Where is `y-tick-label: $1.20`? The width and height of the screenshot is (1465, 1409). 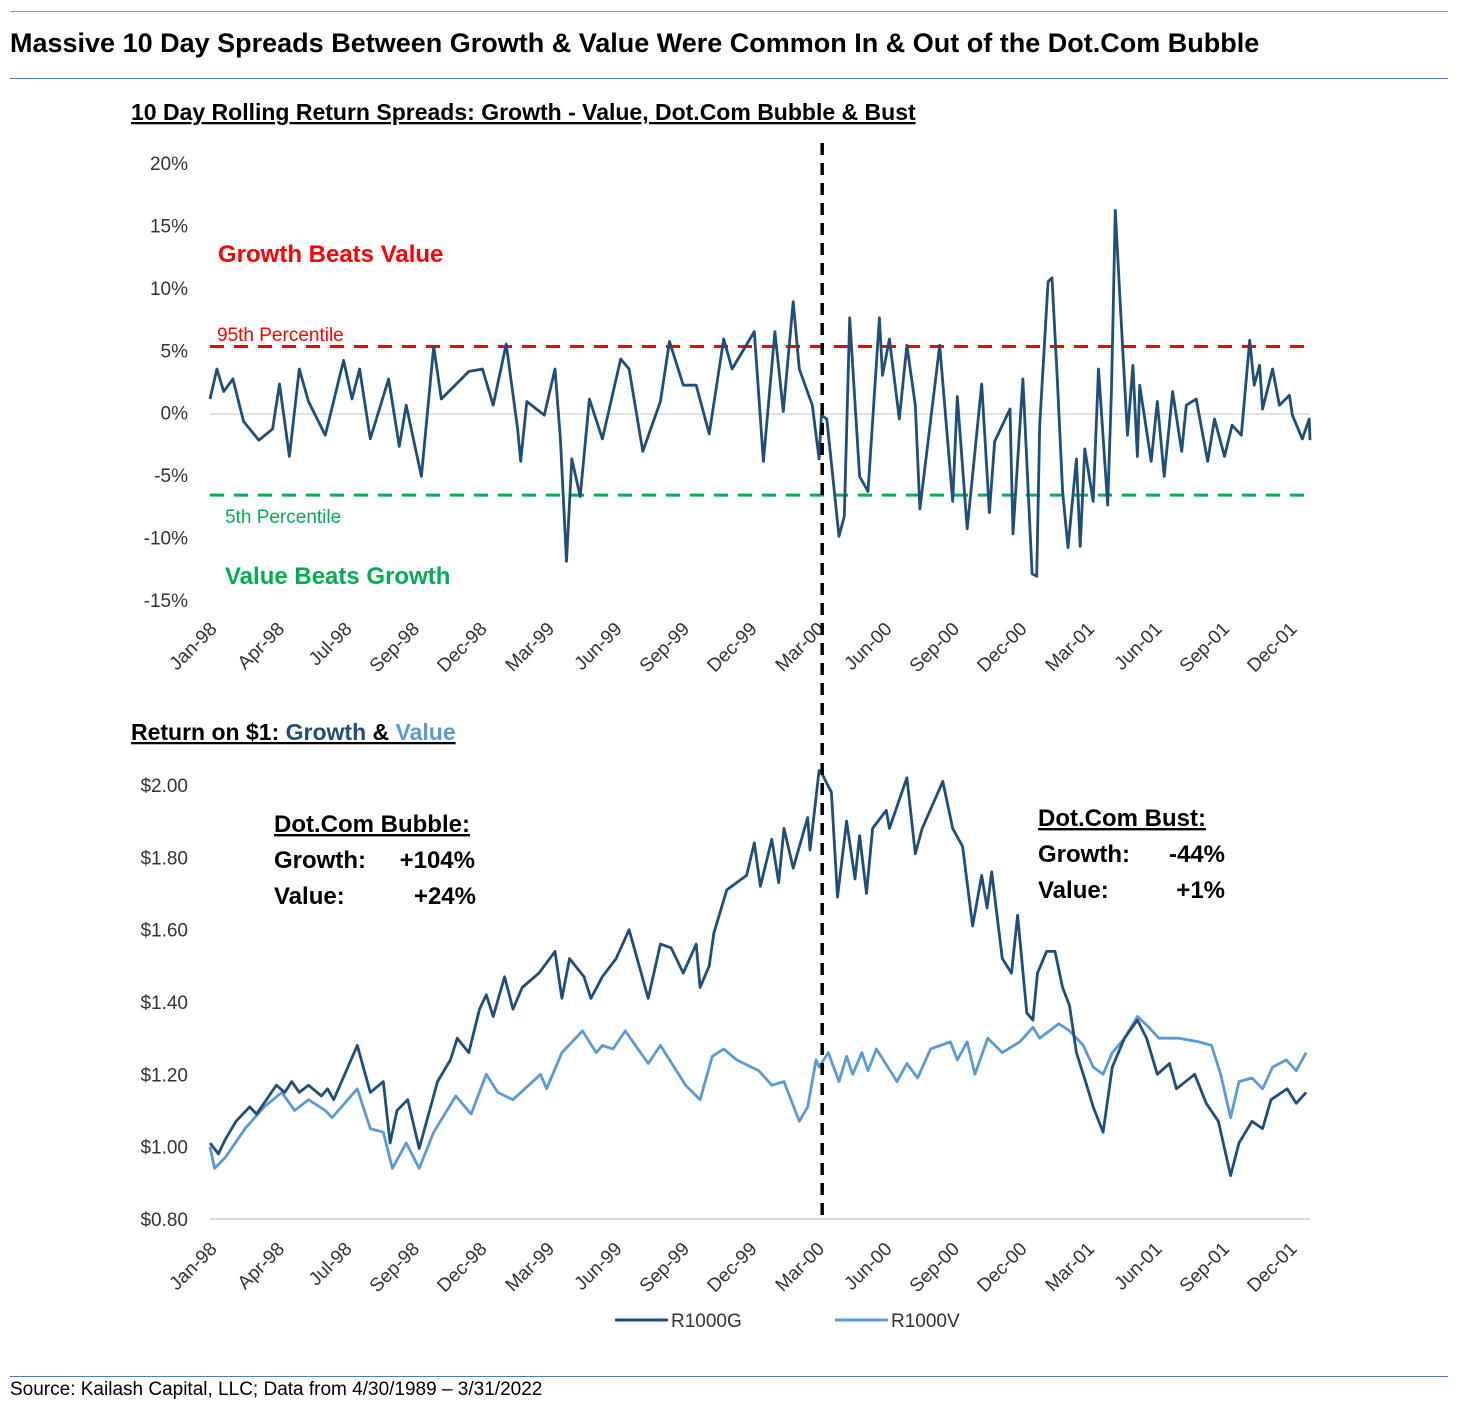 y-tick-label: $1.20 is located at coordinates (164, 1075).